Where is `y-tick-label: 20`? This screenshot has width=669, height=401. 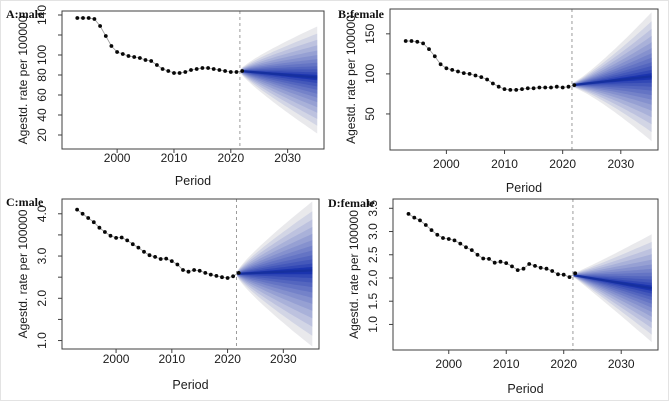 y-tick-label: 20 is located at coordinates (42, 135).